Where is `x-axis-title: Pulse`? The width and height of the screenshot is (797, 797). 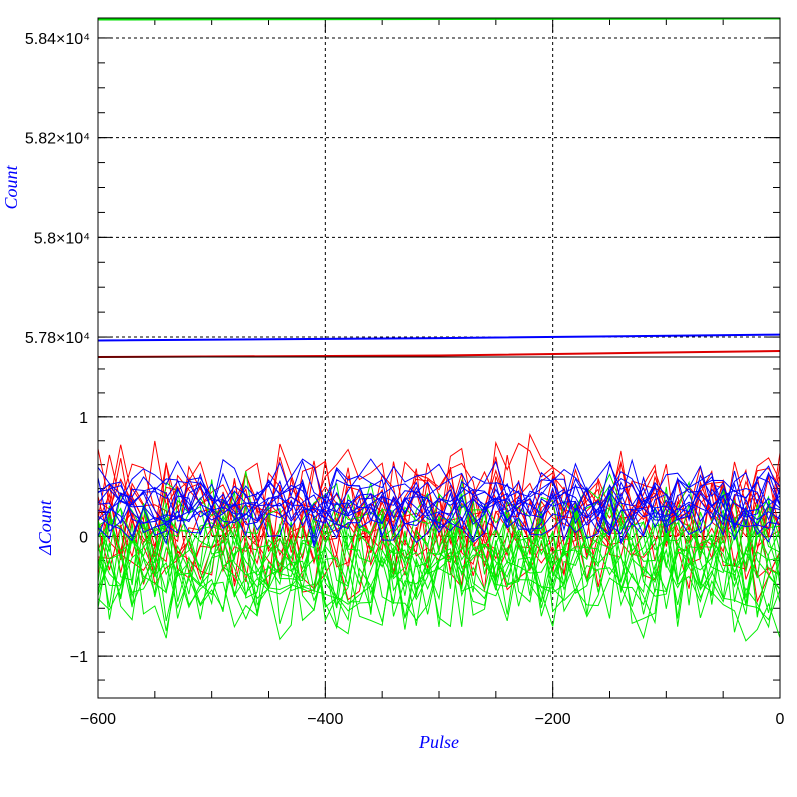
x-axis-title: Pulse is located at coordinates (438, 742).